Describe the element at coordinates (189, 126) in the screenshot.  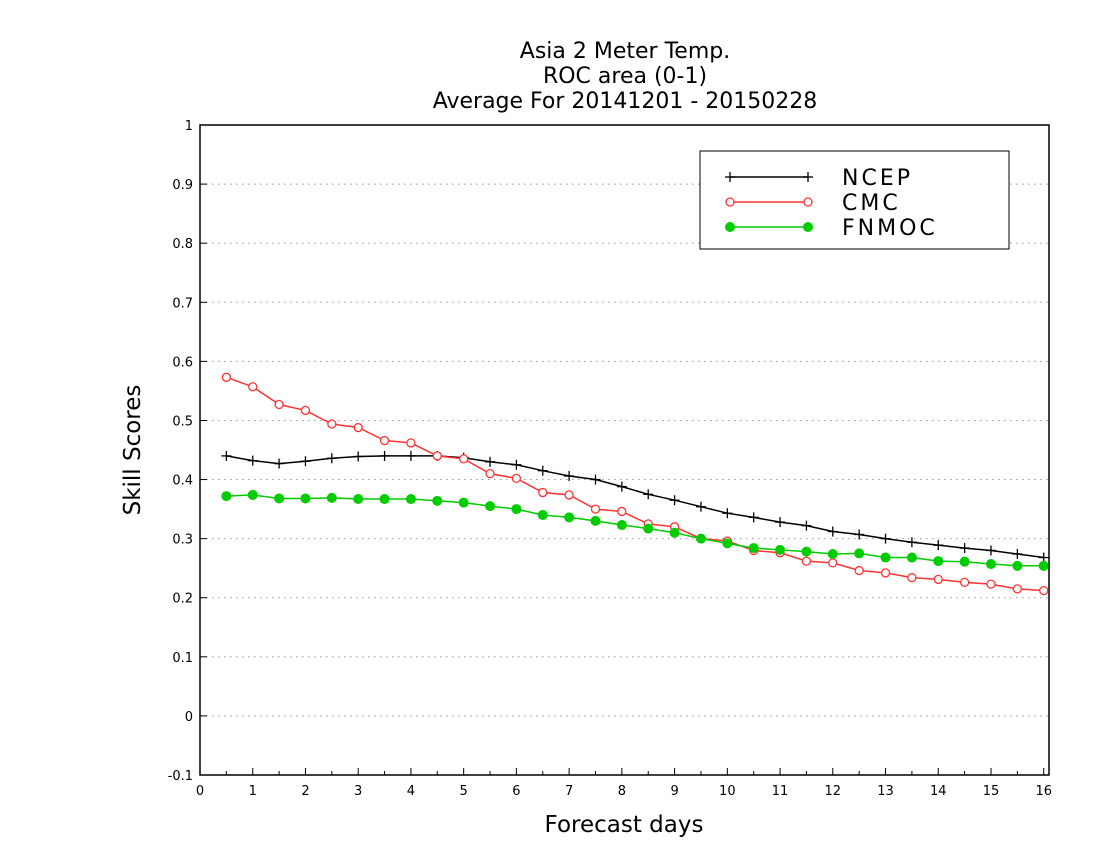
I see `y-tick-label: 1` at that location.